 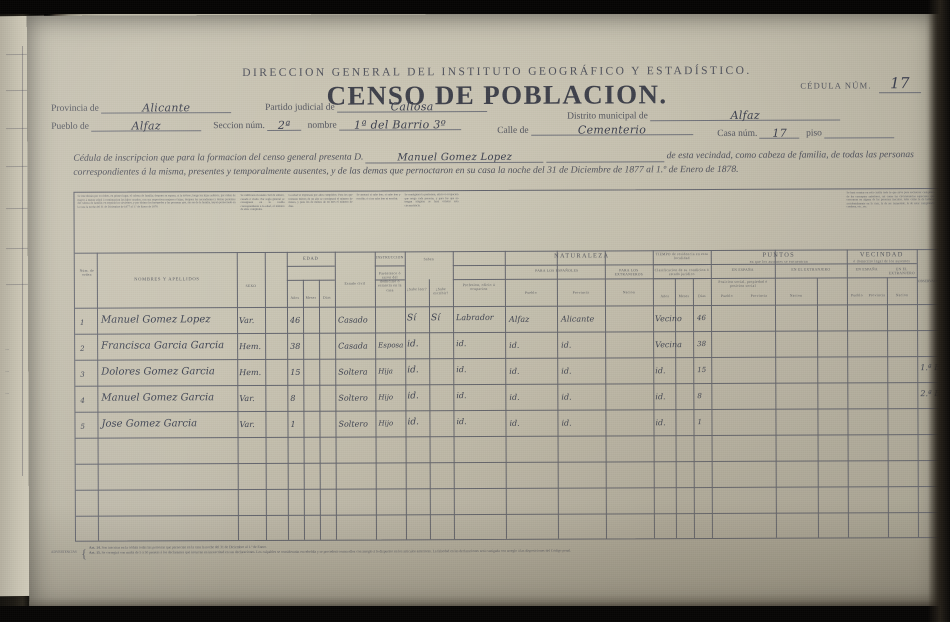 I want to click on header-vecindad-espana-pueblo: Pueblo, so click(x=857, y=295).